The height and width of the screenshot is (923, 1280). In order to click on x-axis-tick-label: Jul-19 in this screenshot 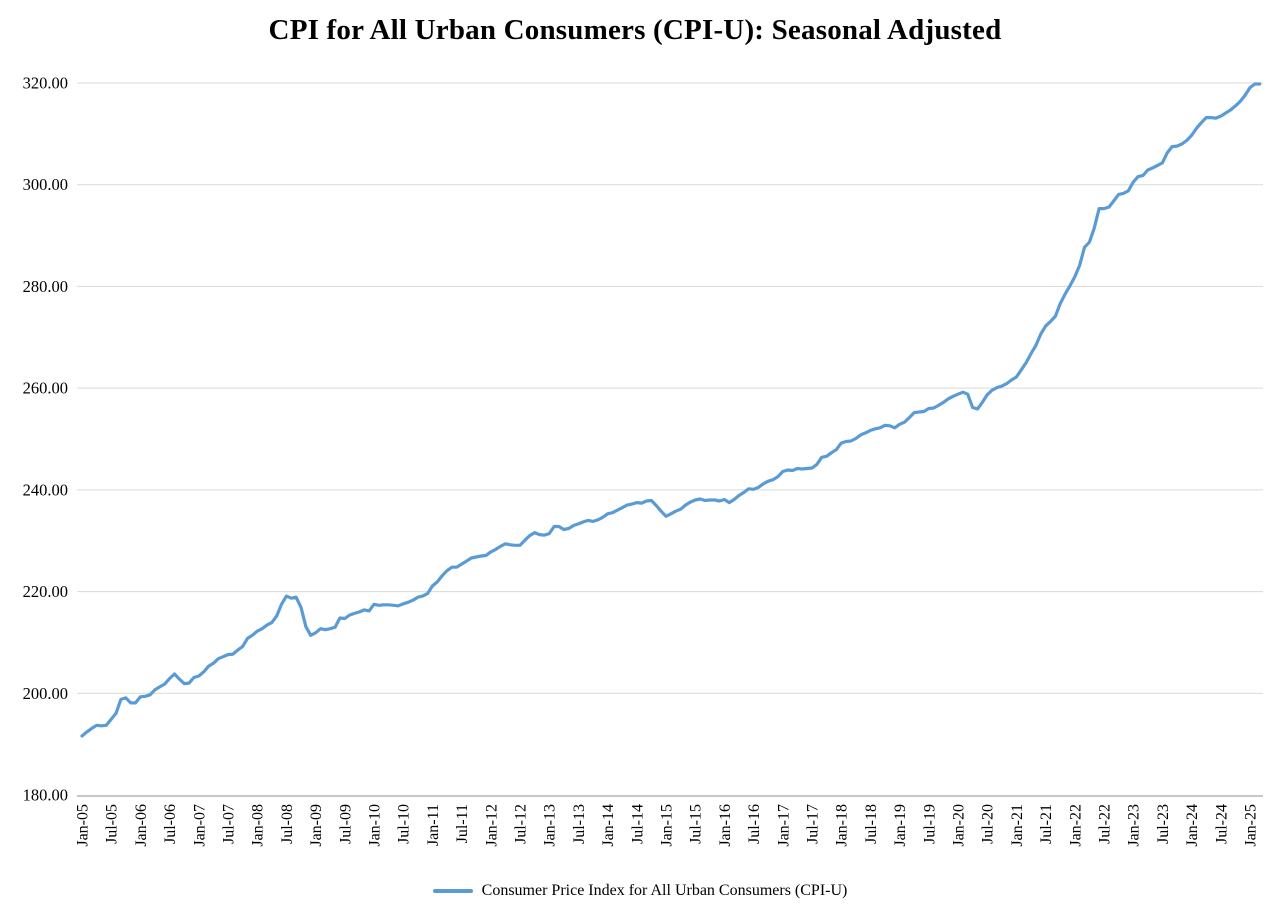, I will do `click(929, 824)`.